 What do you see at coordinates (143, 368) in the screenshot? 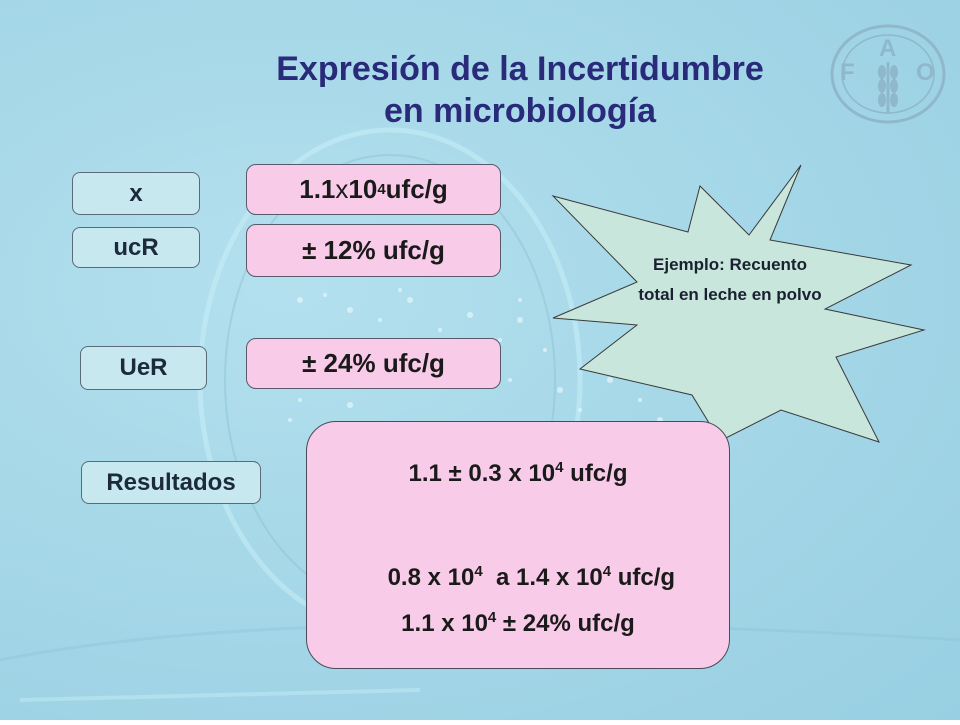
I see `label-uer: UeR` at bounding box center [143, 368].